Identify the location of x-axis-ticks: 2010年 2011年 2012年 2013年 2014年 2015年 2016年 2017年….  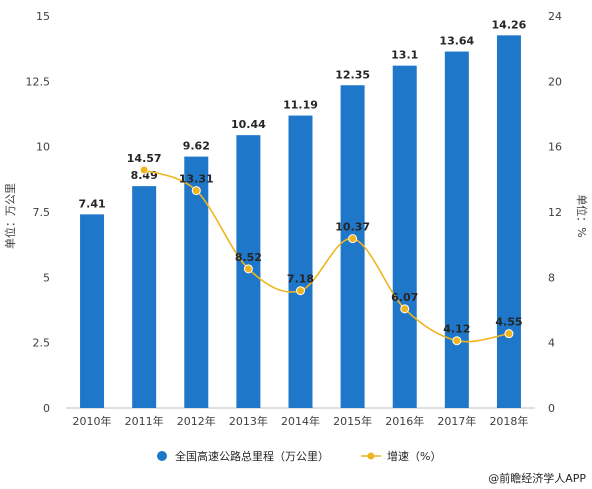
(301, 421).